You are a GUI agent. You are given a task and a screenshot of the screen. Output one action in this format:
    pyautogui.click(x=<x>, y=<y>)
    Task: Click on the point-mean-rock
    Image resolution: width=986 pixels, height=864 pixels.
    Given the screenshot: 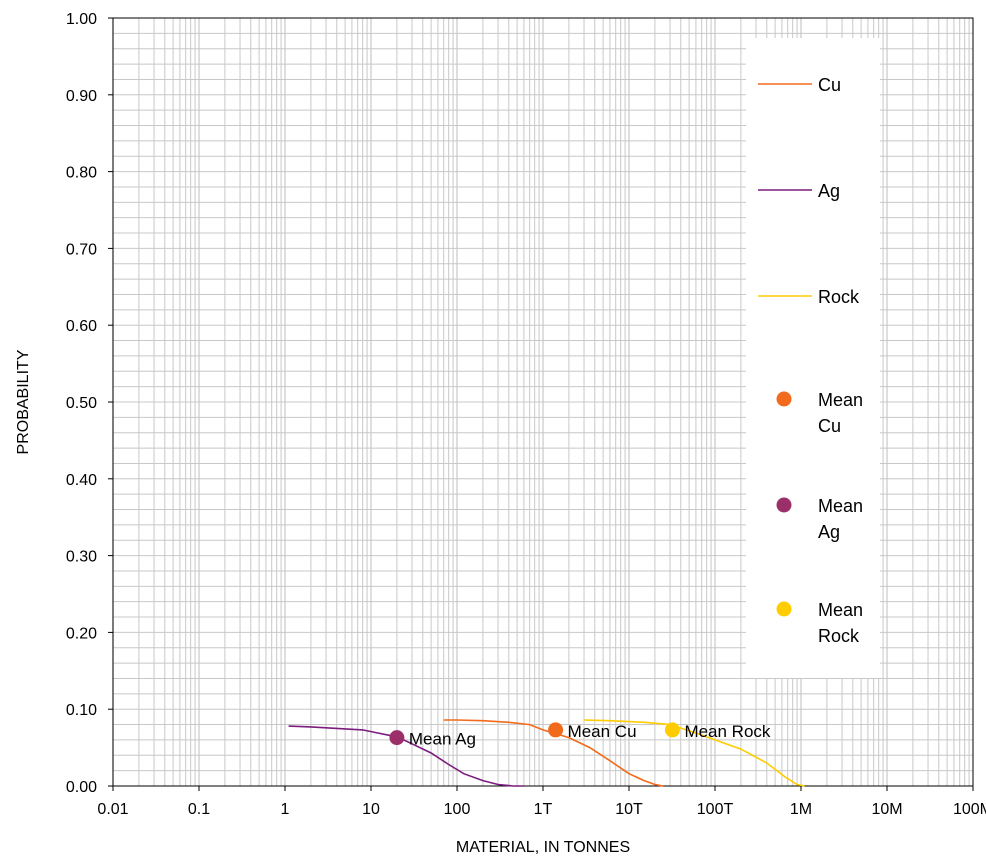 What is the action you would take?
    pyautogui.click(x=672, y=730)
    